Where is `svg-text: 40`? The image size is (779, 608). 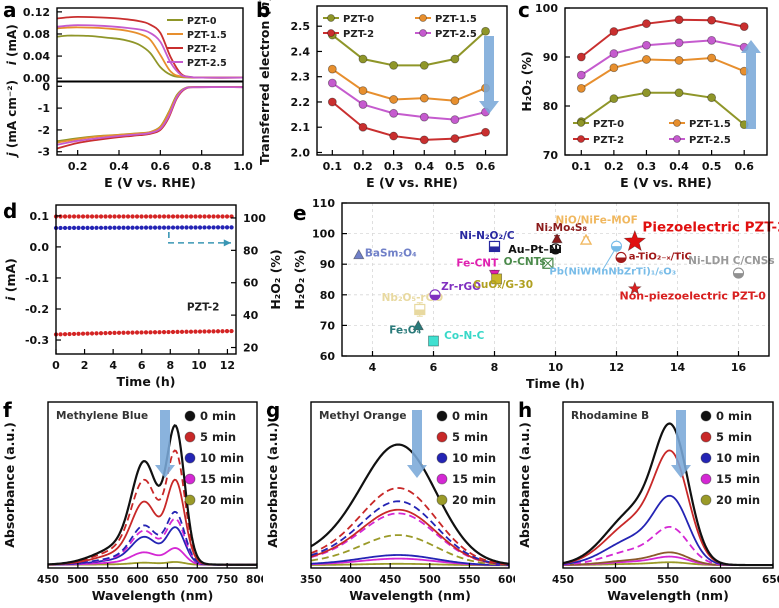
svg-text: 40 is located at coordinates (251, 315).